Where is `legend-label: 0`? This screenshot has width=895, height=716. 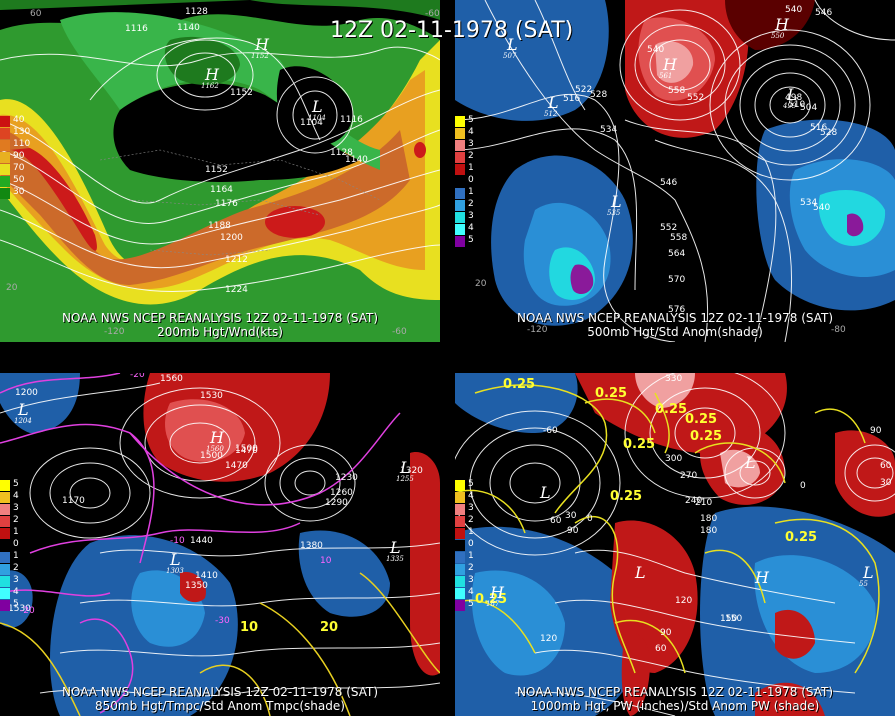
legend-label: 0 is located at coordinates (471, 544).